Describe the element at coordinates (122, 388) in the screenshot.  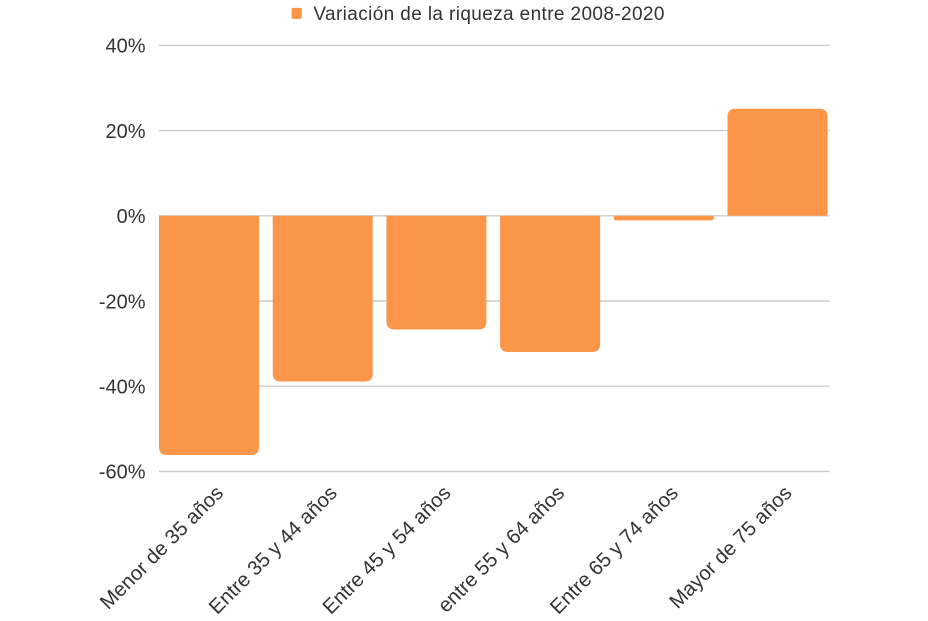
I see `svg-text: -40%` at that location.